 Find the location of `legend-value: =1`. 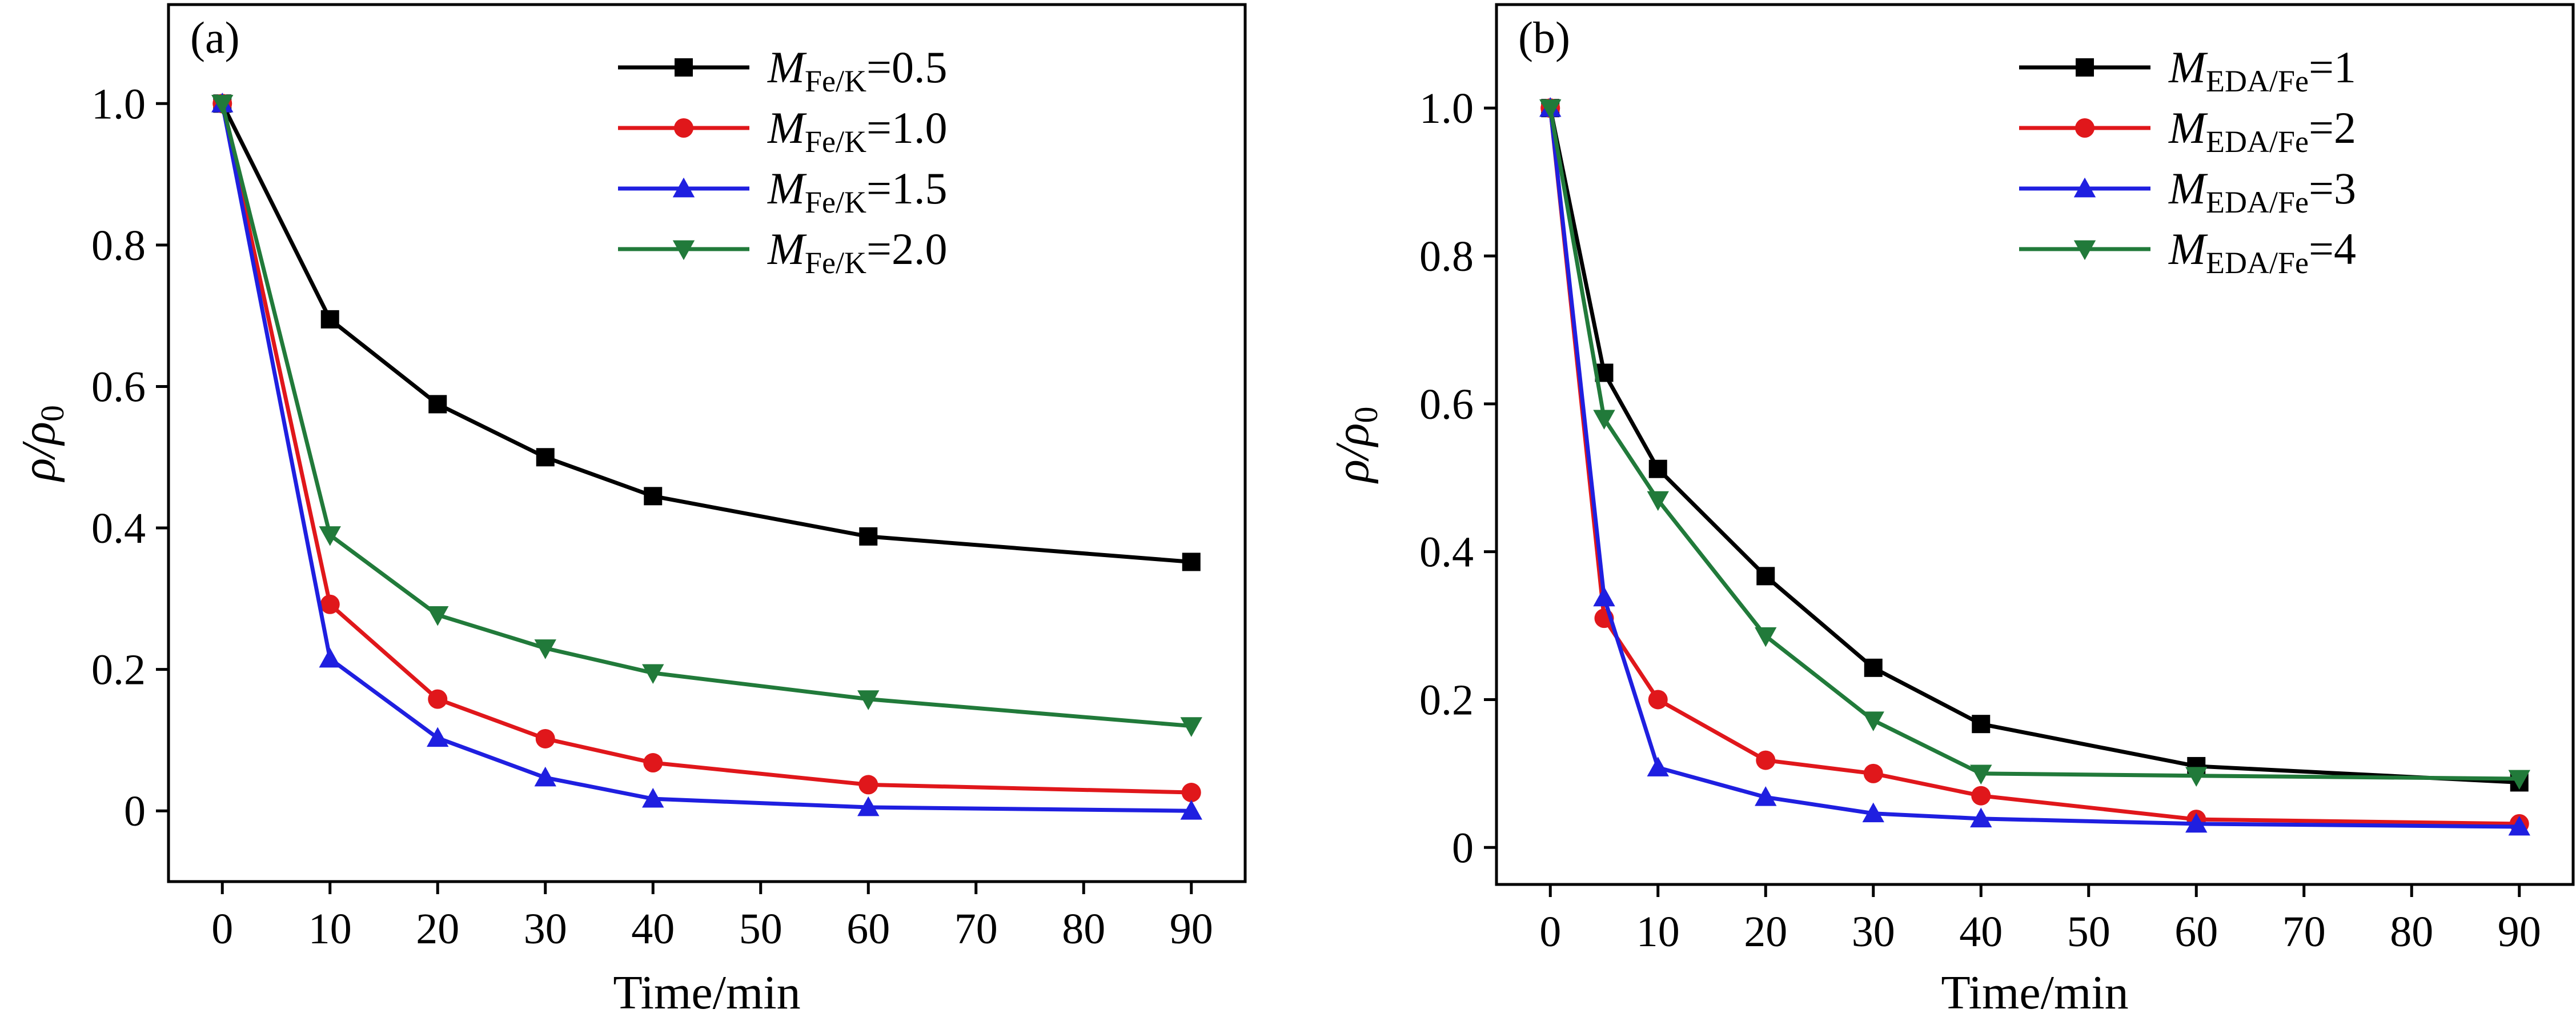

legend-value: =1 is located at coordinates (2332, 67).